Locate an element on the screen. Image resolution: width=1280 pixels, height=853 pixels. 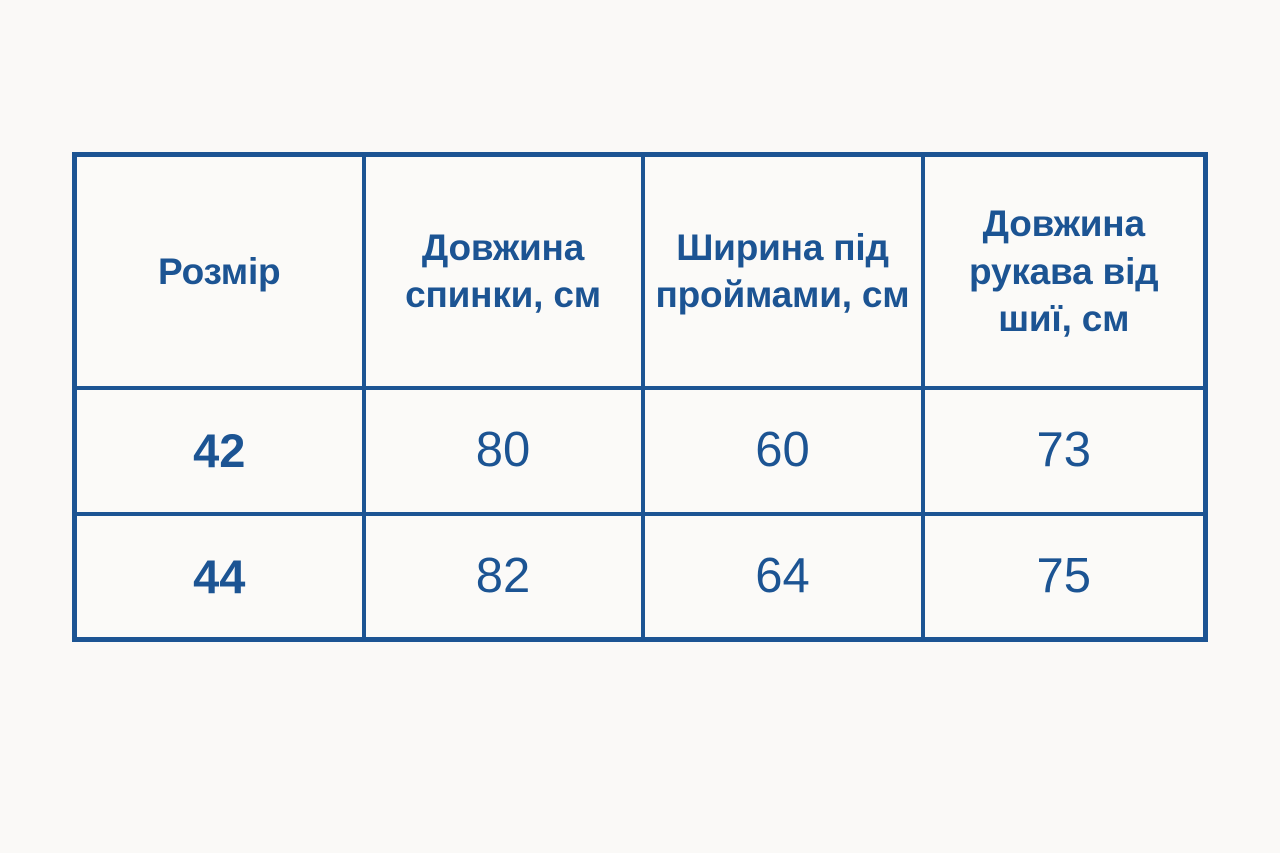
table-row: 42 80 60 73 is located at coordinates (640, 450).